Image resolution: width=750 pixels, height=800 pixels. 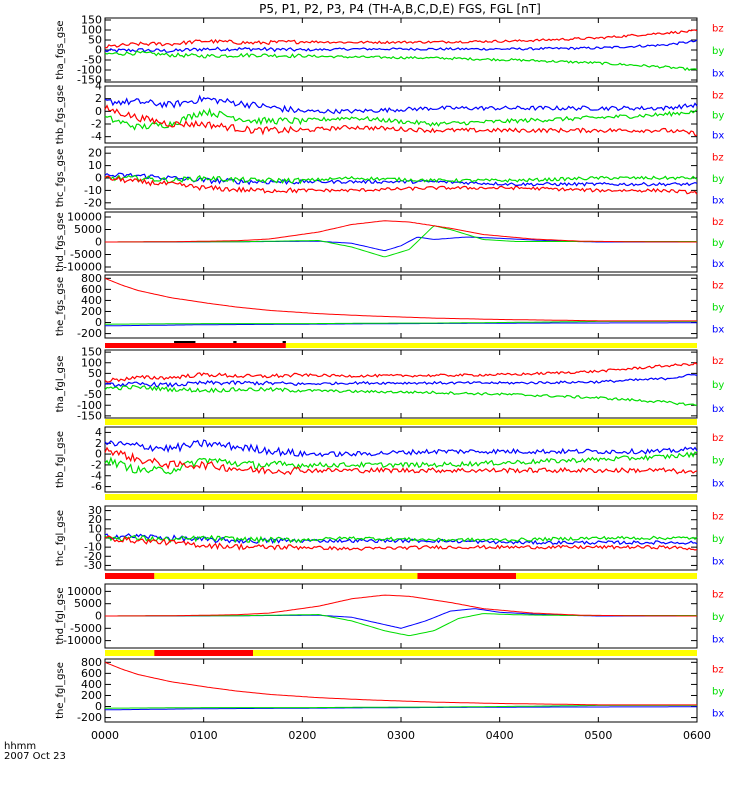 I want to click on y-axis-label: the_fgl_gse, so click(x=60, y=690).